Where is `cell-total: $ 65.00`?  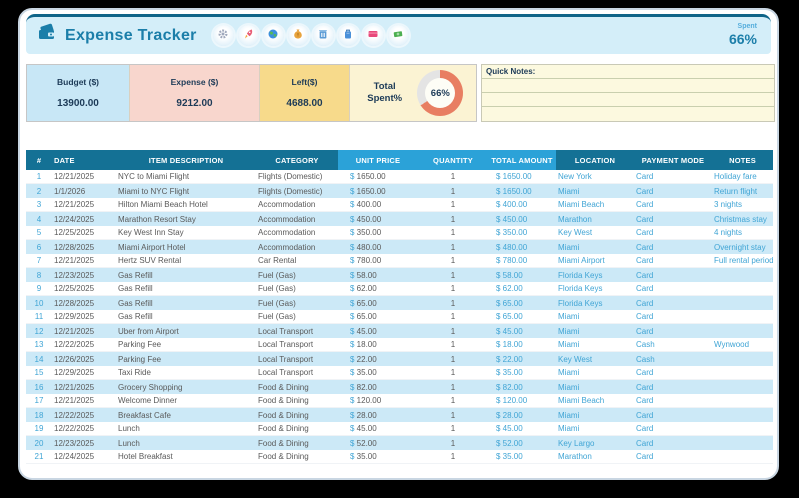
cell-total: $ 65.00 is located at coordinates (509, 316).